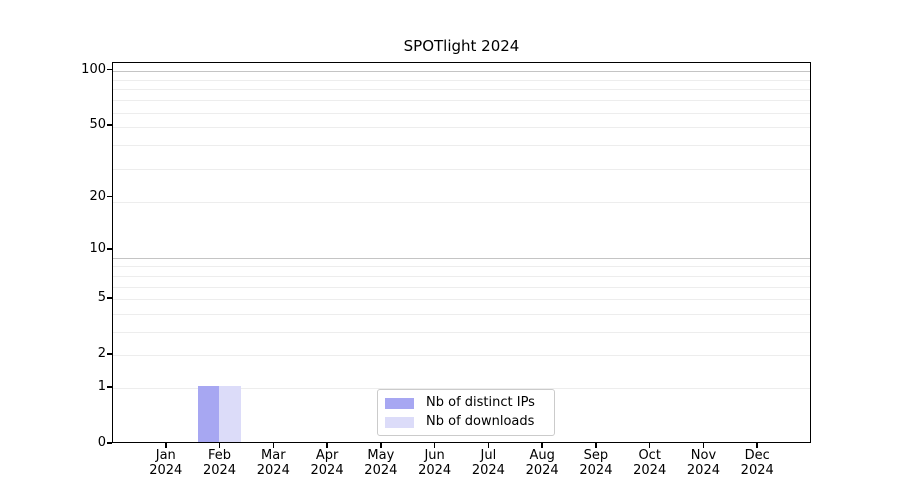  What do you see at coordinates (230, 414) in the screenshot?
I see `bar-downloads` at bounding box center [230, 414].